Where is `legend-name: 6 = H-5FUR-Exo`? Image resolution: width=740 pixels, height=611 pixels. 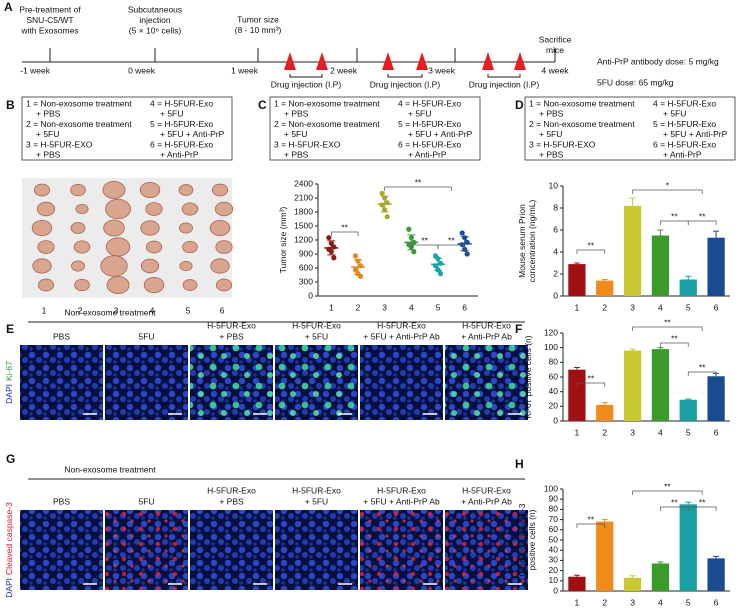 legend-name: 6 = H-5FUR-Exo is located at coordinates (684, 144).